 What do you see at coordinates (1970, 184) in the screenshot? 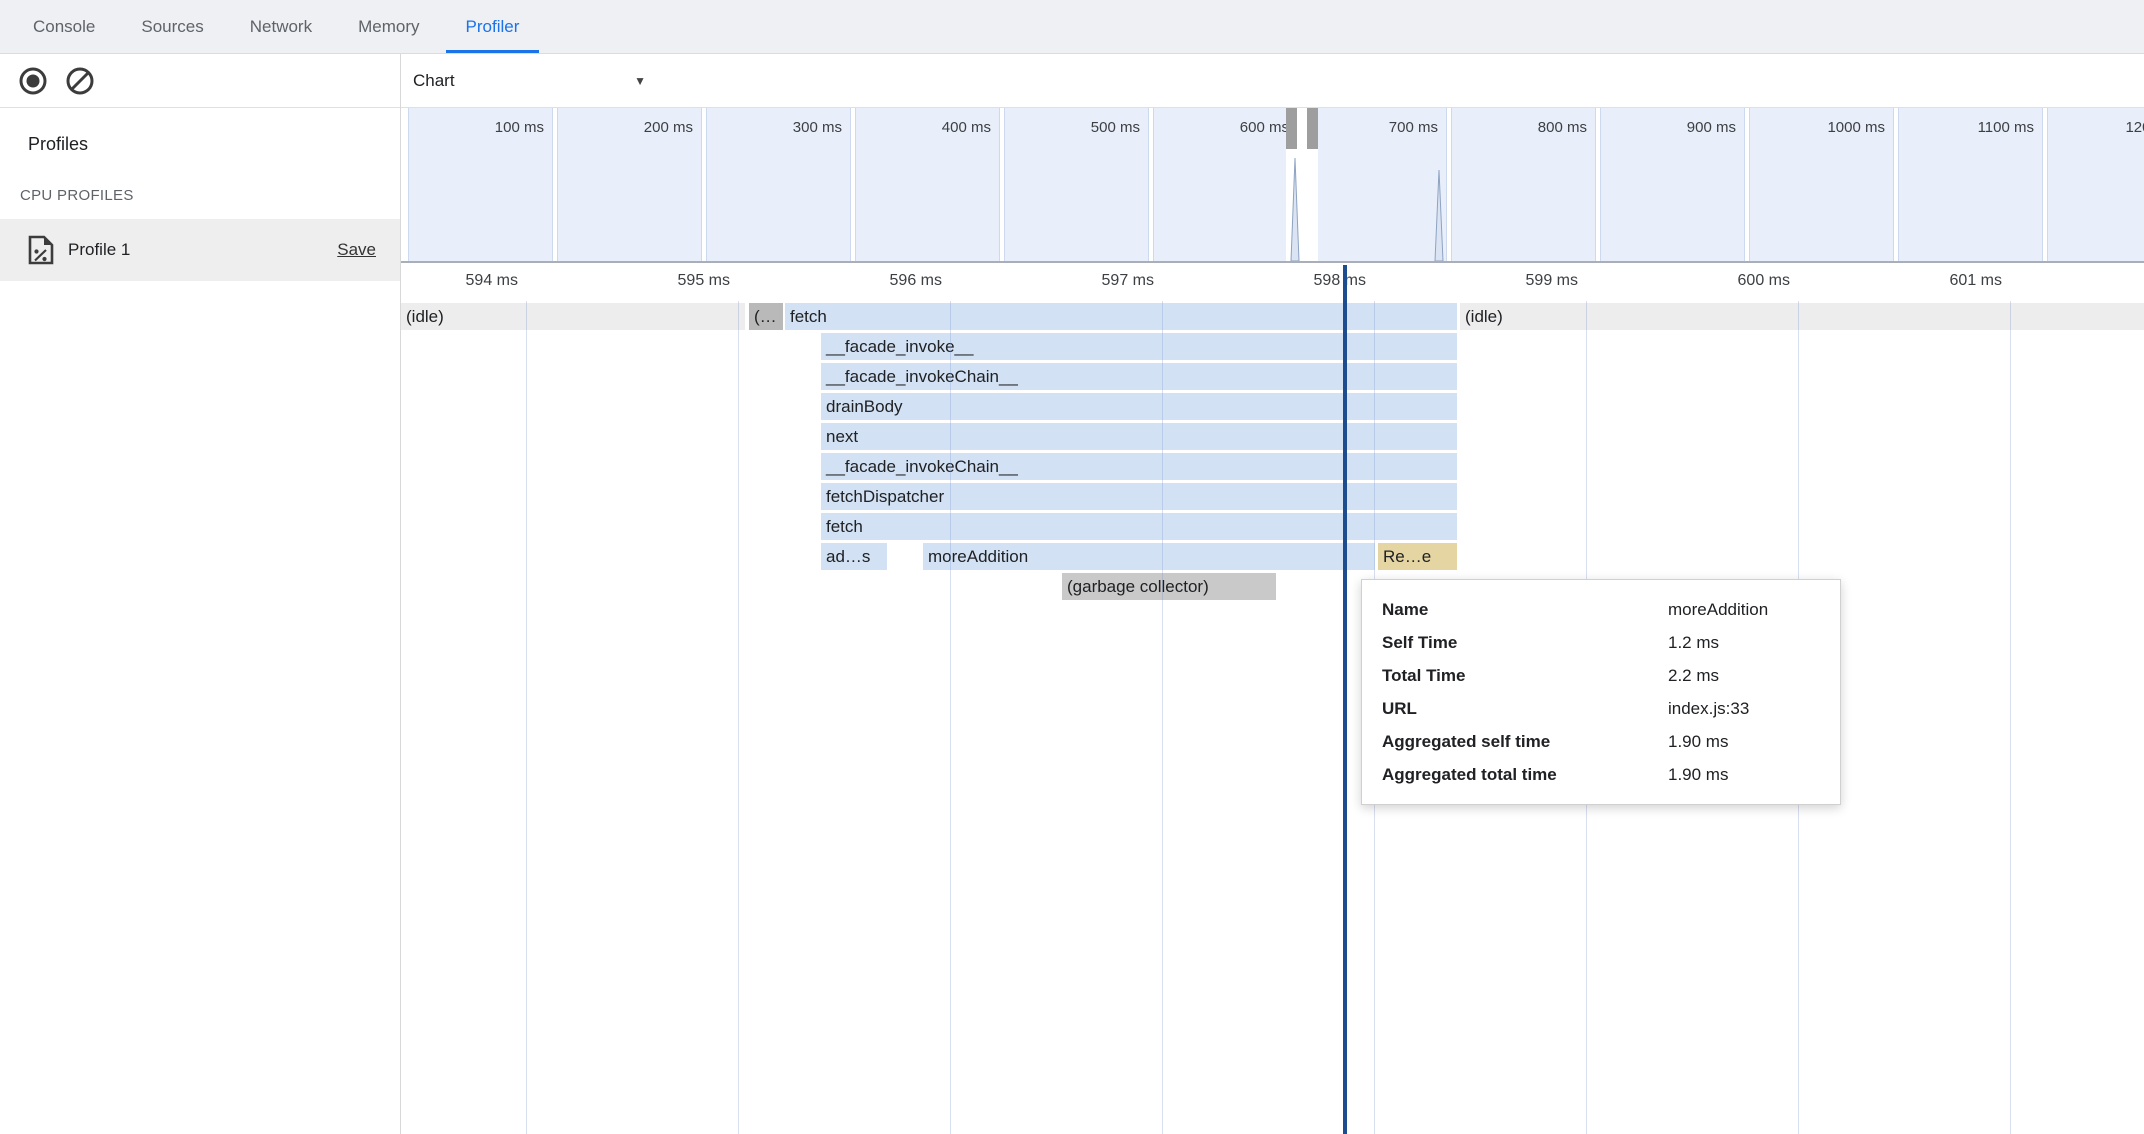
I see `overview-column: 1100 ms` at bounding box center [1970, 184].